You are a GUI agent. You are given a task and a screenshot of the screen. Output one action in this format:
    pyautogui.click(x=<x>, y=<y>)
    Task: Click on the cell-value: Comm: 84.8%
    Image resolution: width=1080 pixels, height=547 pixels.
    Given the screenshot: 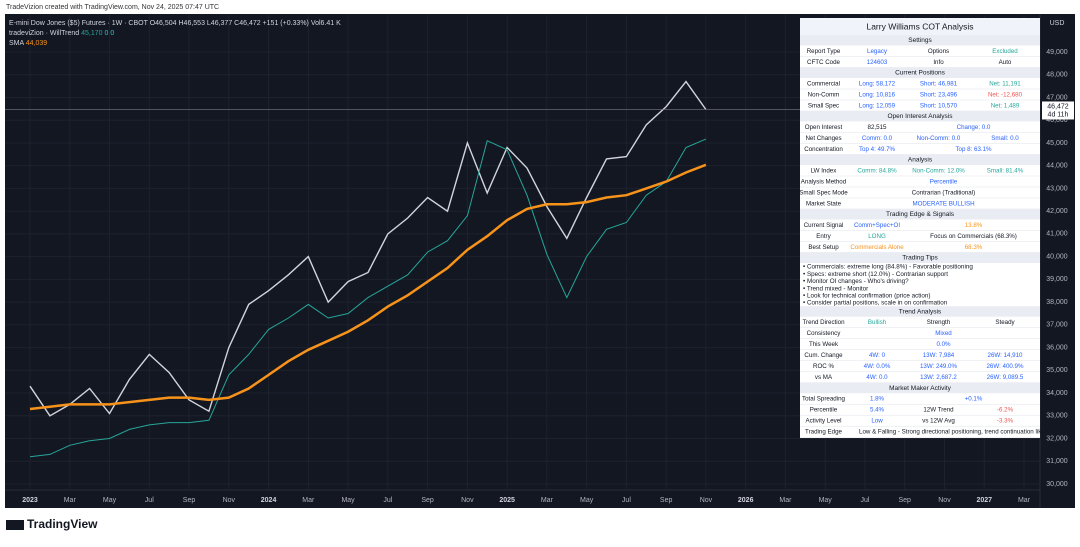 What is the action you would take?
    pyautogui.click(x=877, y=170)
    